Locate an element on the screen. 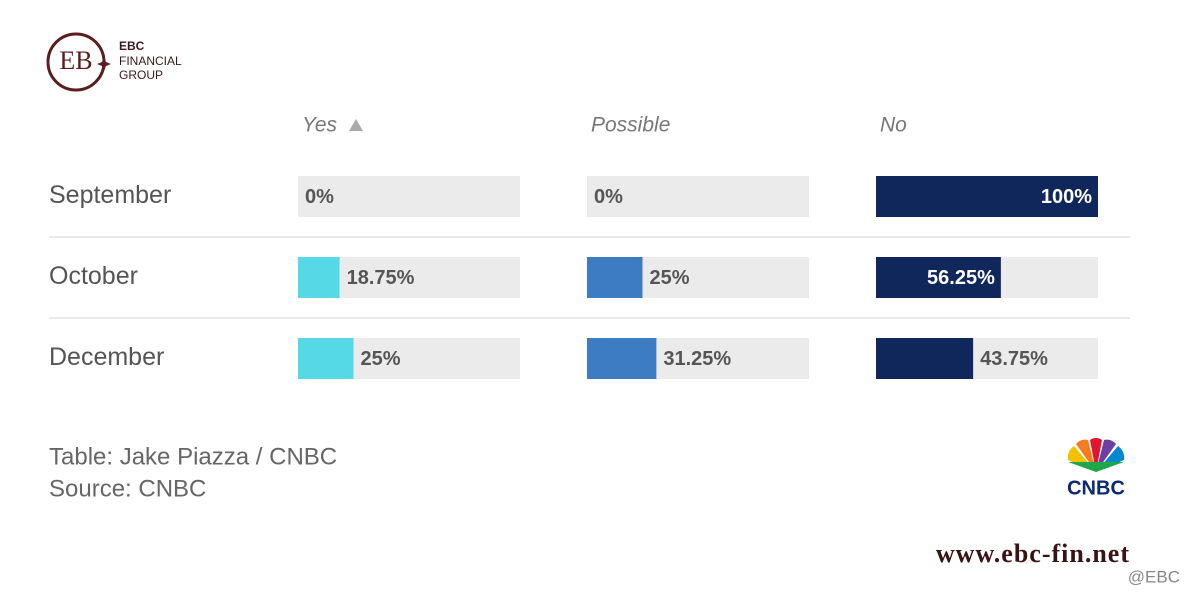 The height and width of the screenshot is (612, 1192). row-label: December is located at coordinates (106, 357).